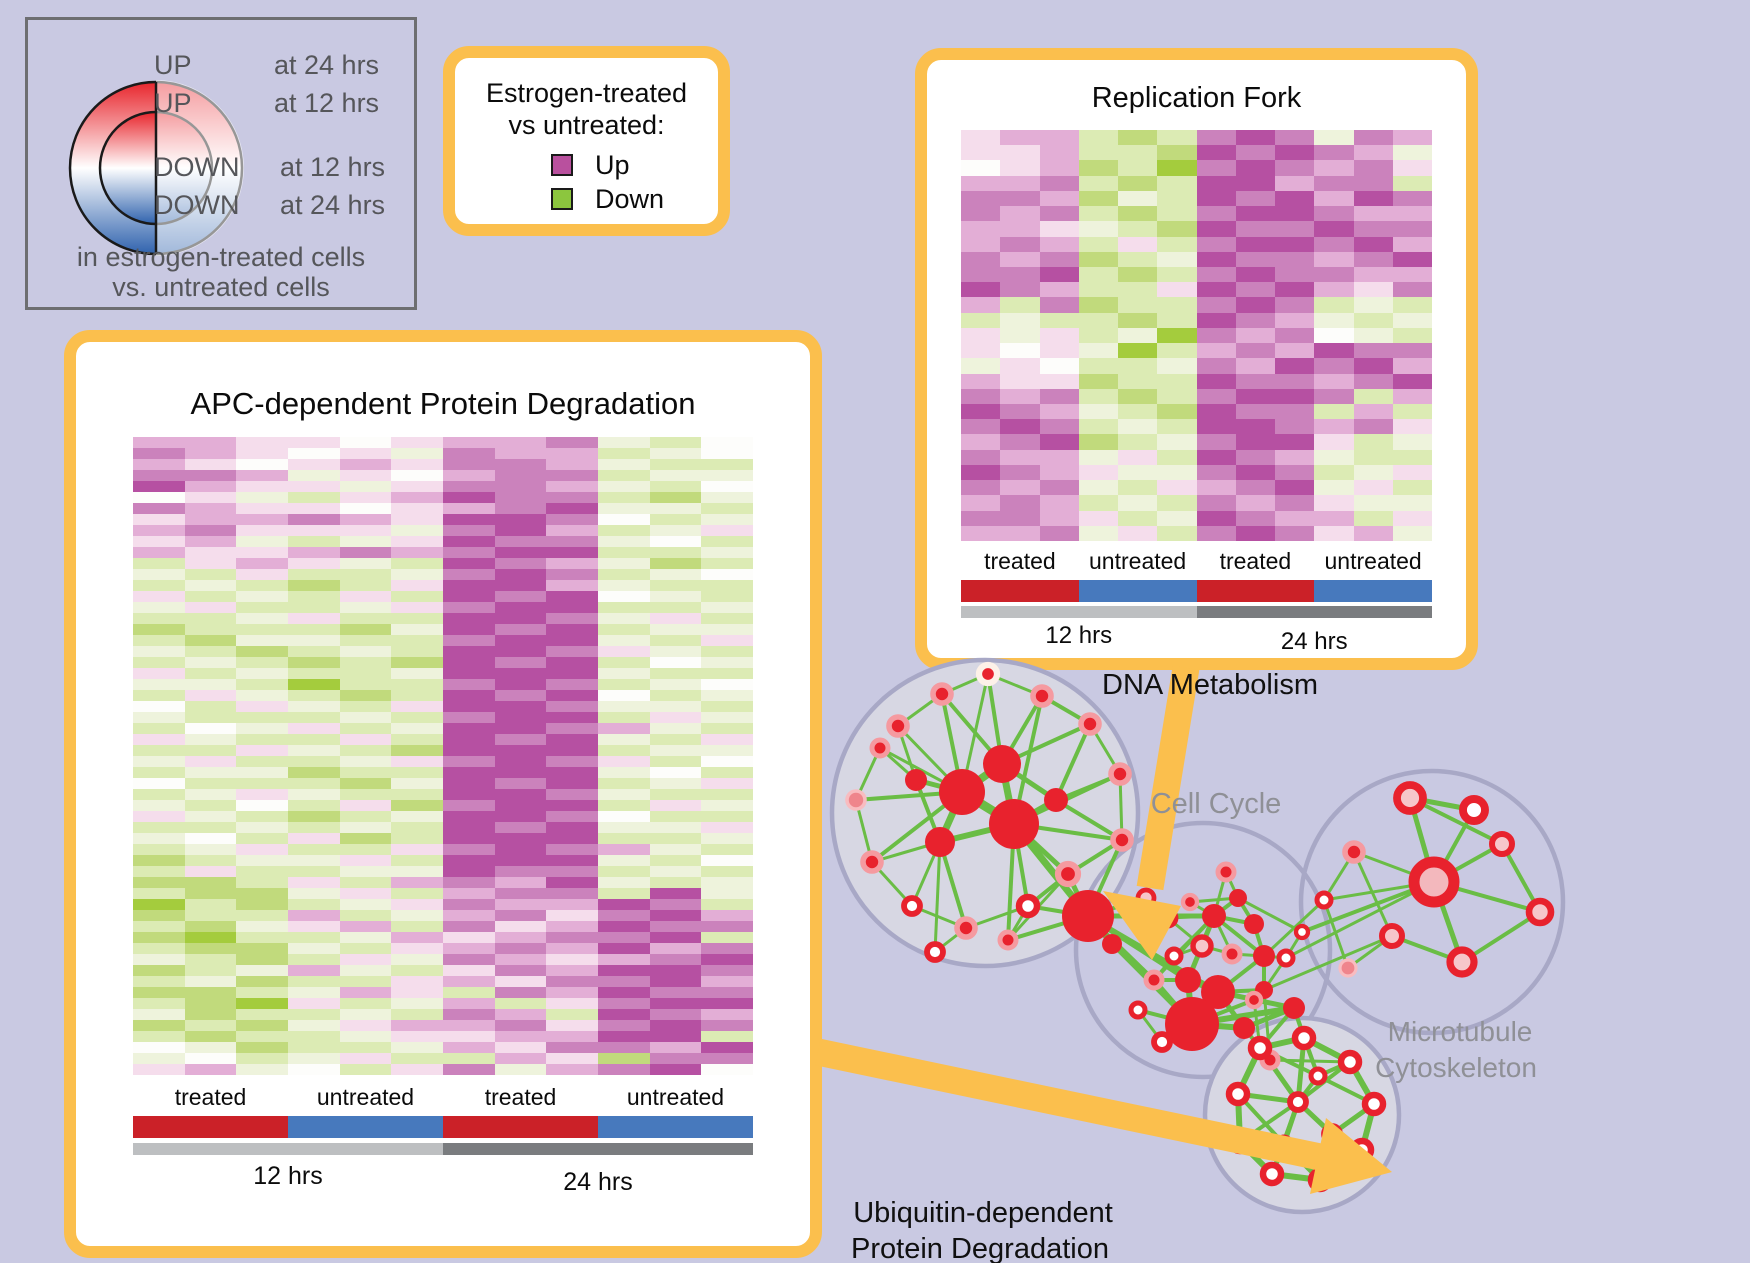 This screenshot has height=1279, width=1750. I want to click on apc-condition-labels: treated untreated treated untreated, so click(443, 1097).